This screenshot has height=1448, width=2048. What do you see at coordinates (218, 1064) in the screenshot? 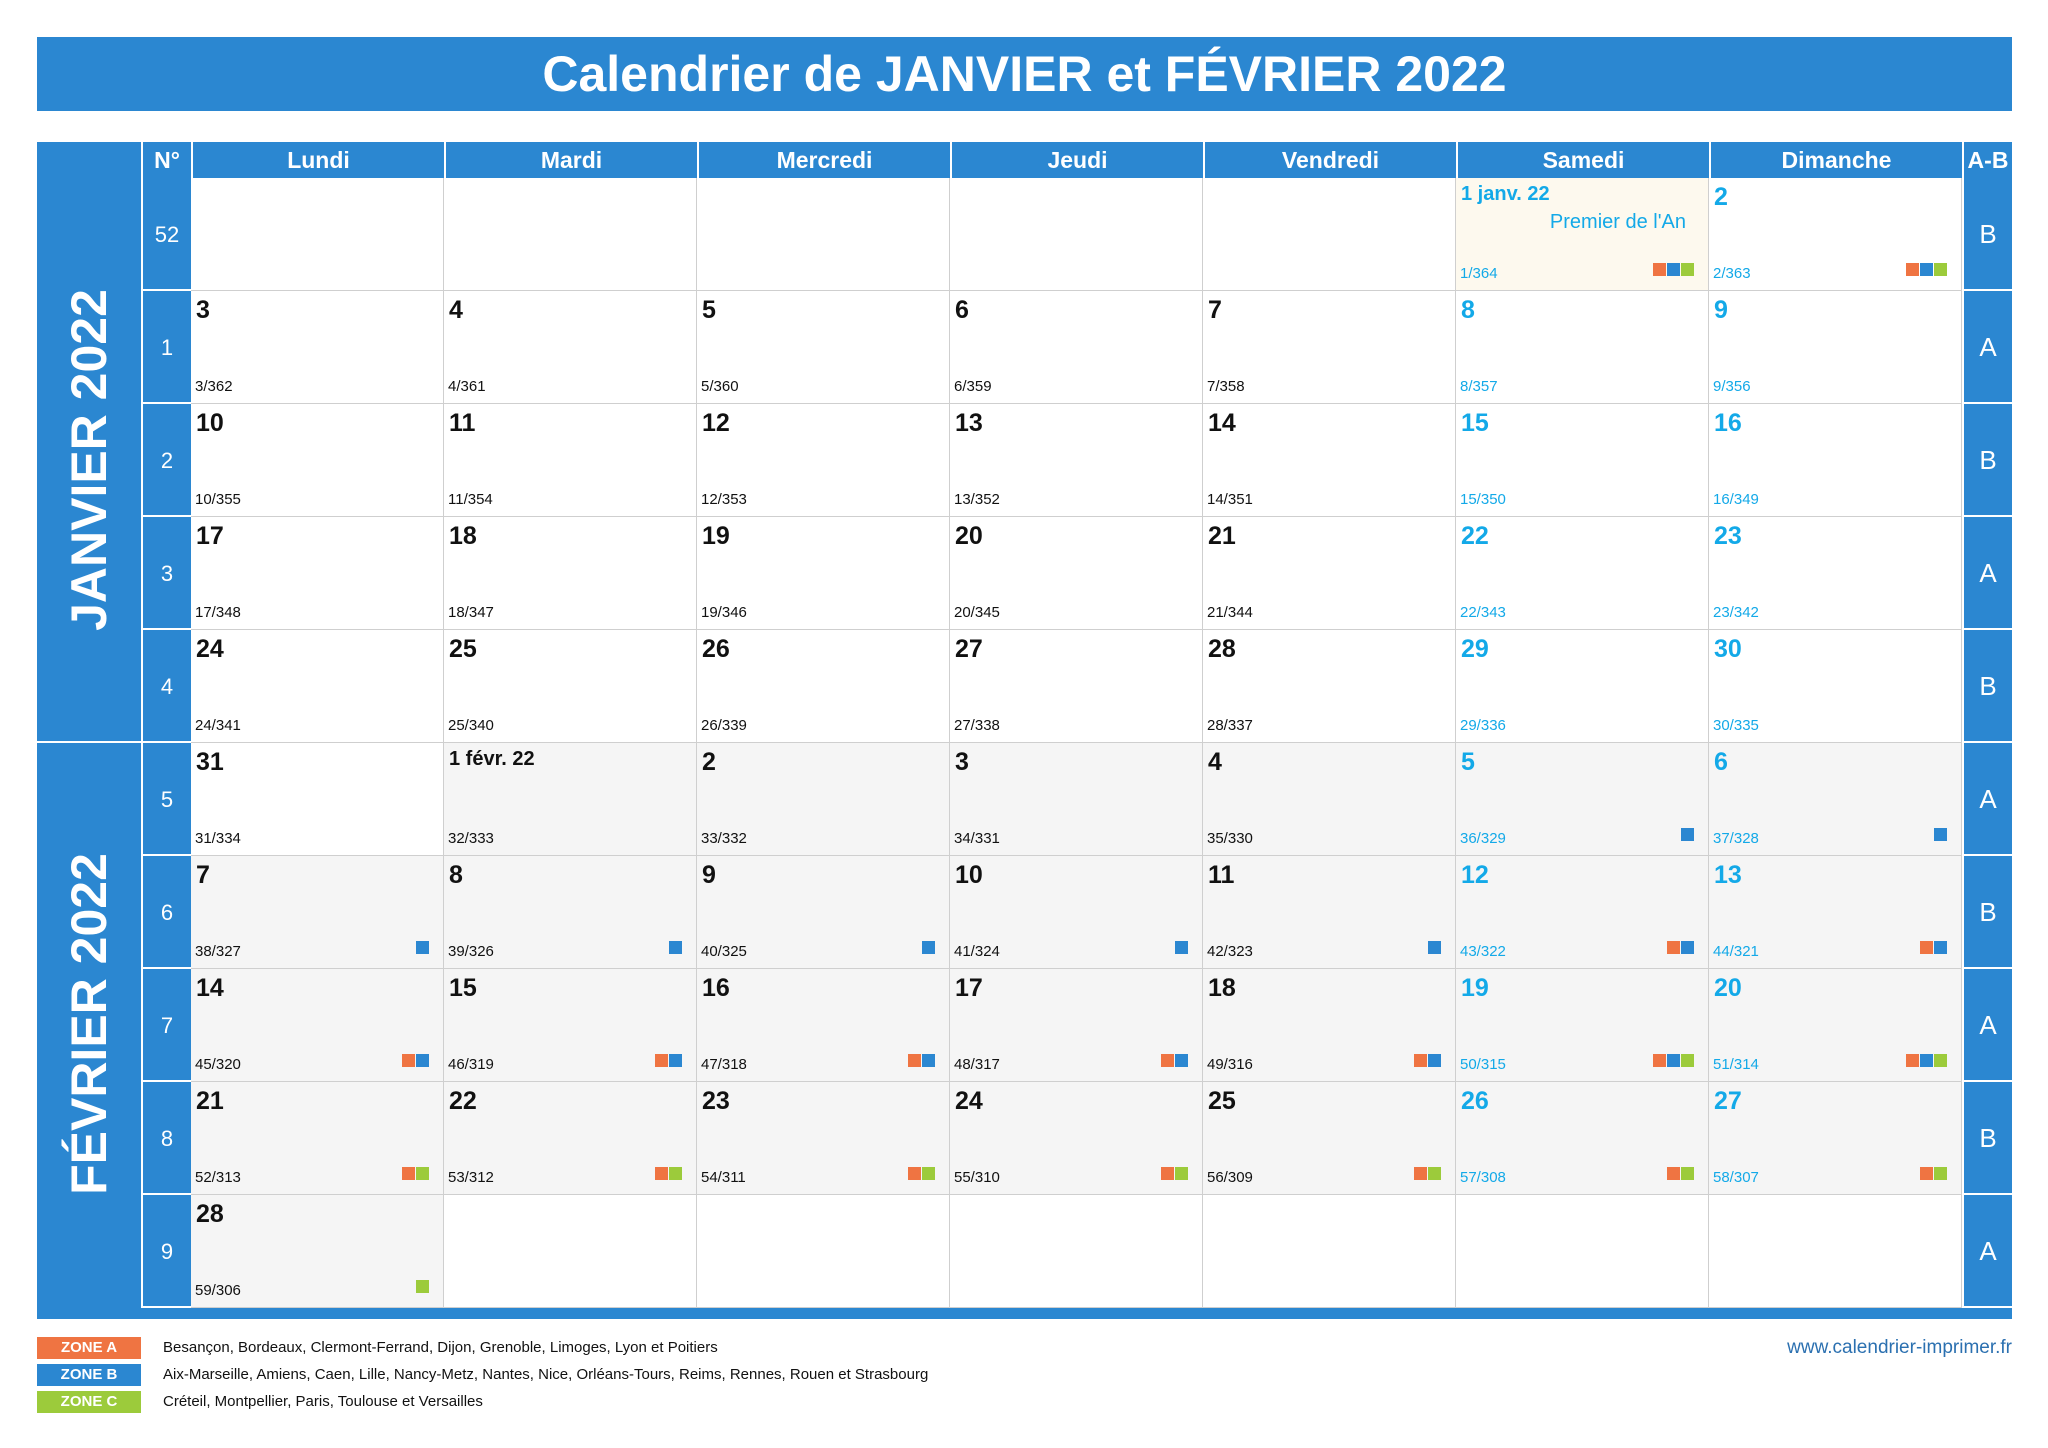
I see `day-of-year-count: 45/320` at bounding box center [218, 1064].